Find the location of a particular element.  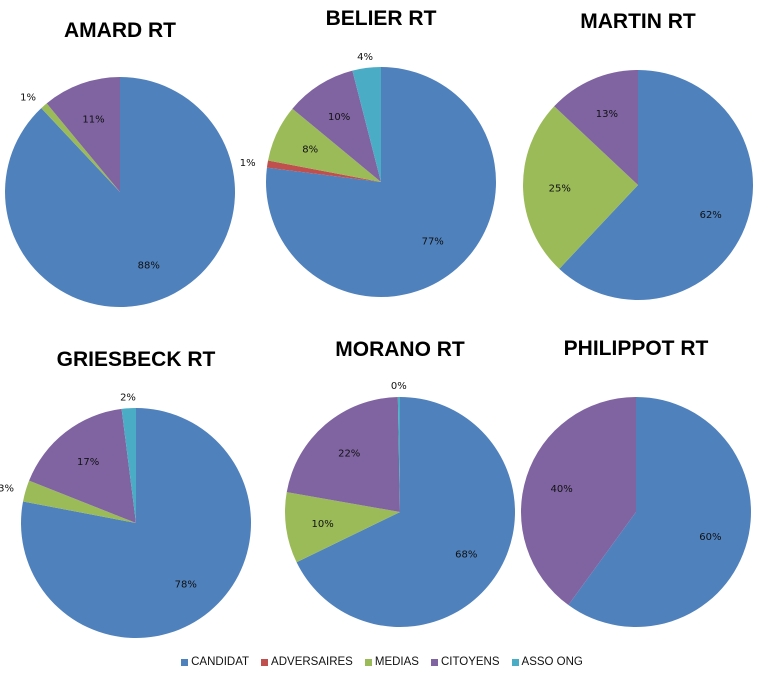

slice-label-candidat: 78% is located at coordinates (186, 584).